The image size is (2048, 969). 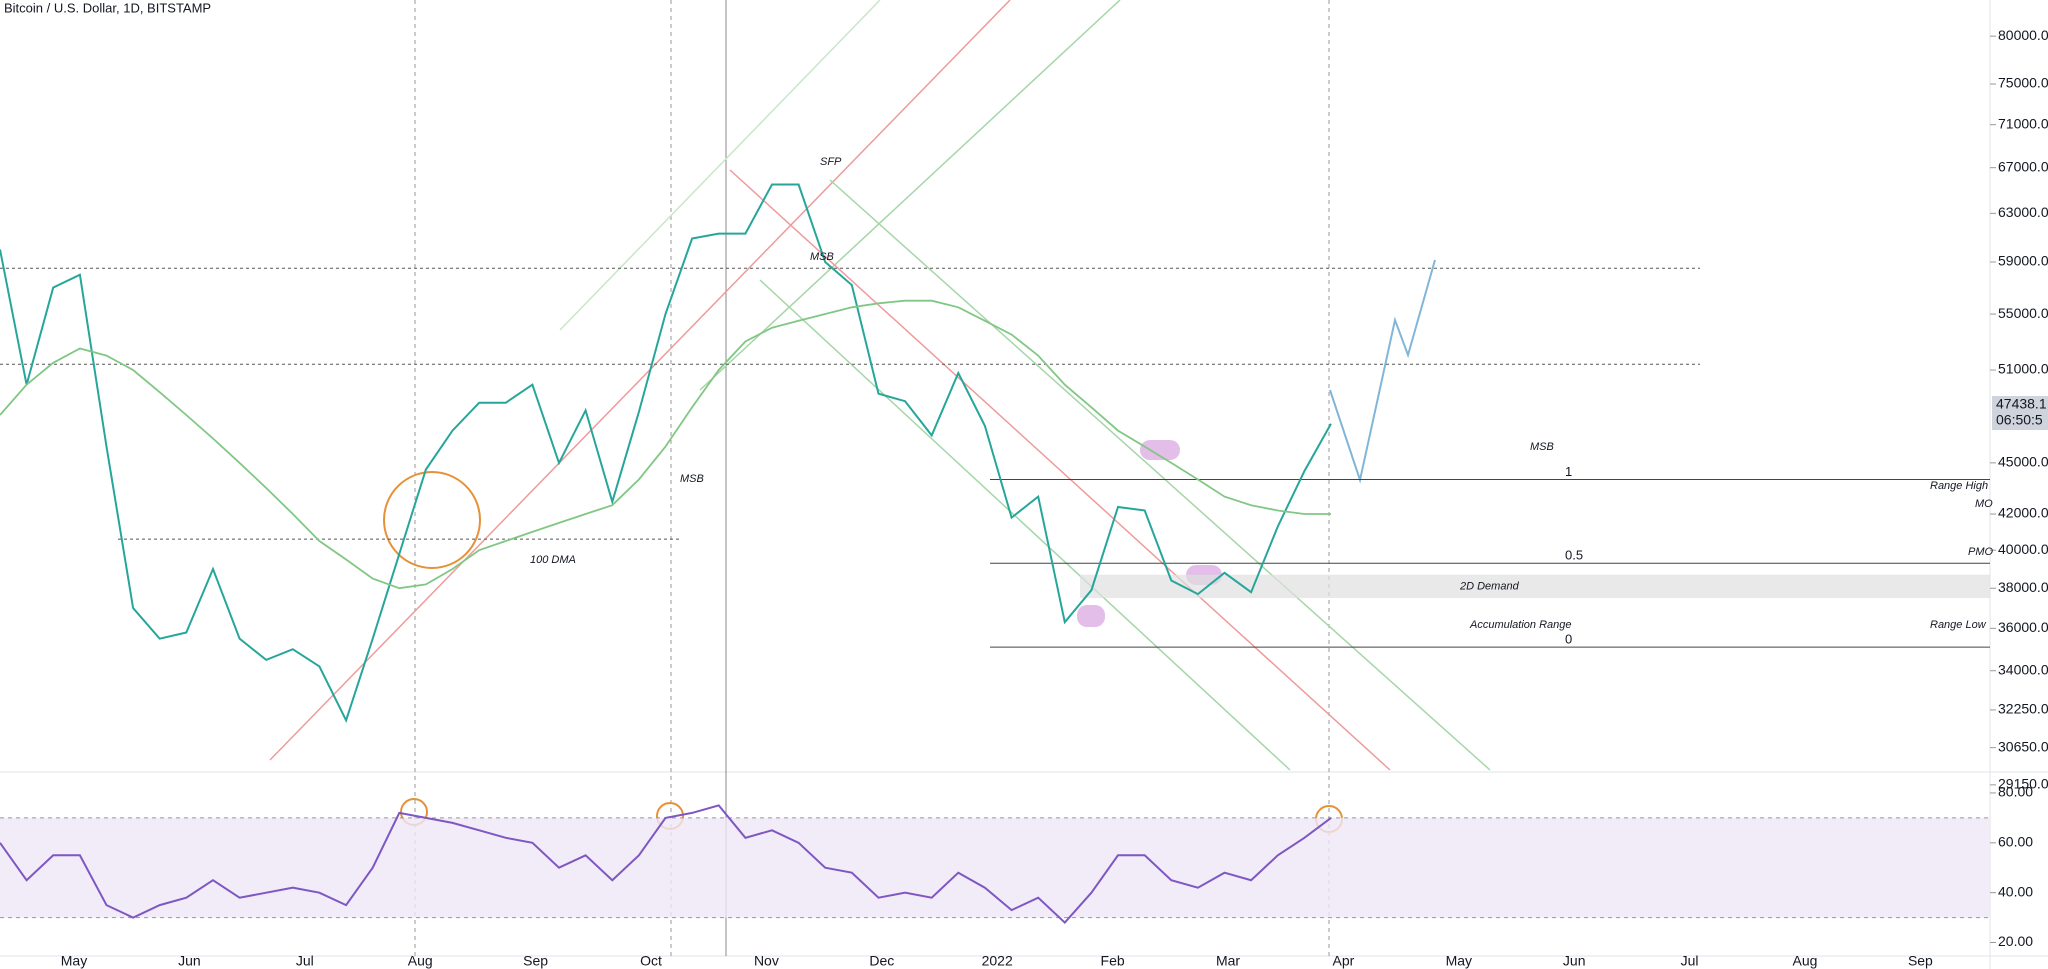 What do you see at coordinates (553, 560) in the screenshot?
I see `annotation: 100 DMA` at bounding box center [553, 560].